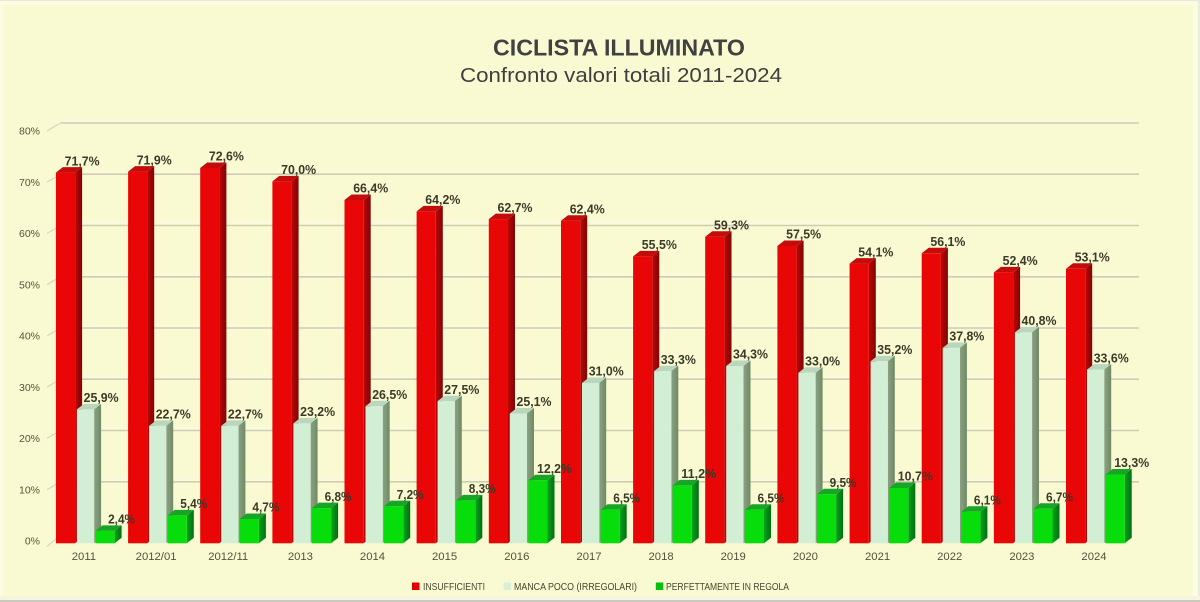  Describe the element at coordinates (554, 468) in the screenshot. I see `svg-text: 12,2%` at that location.